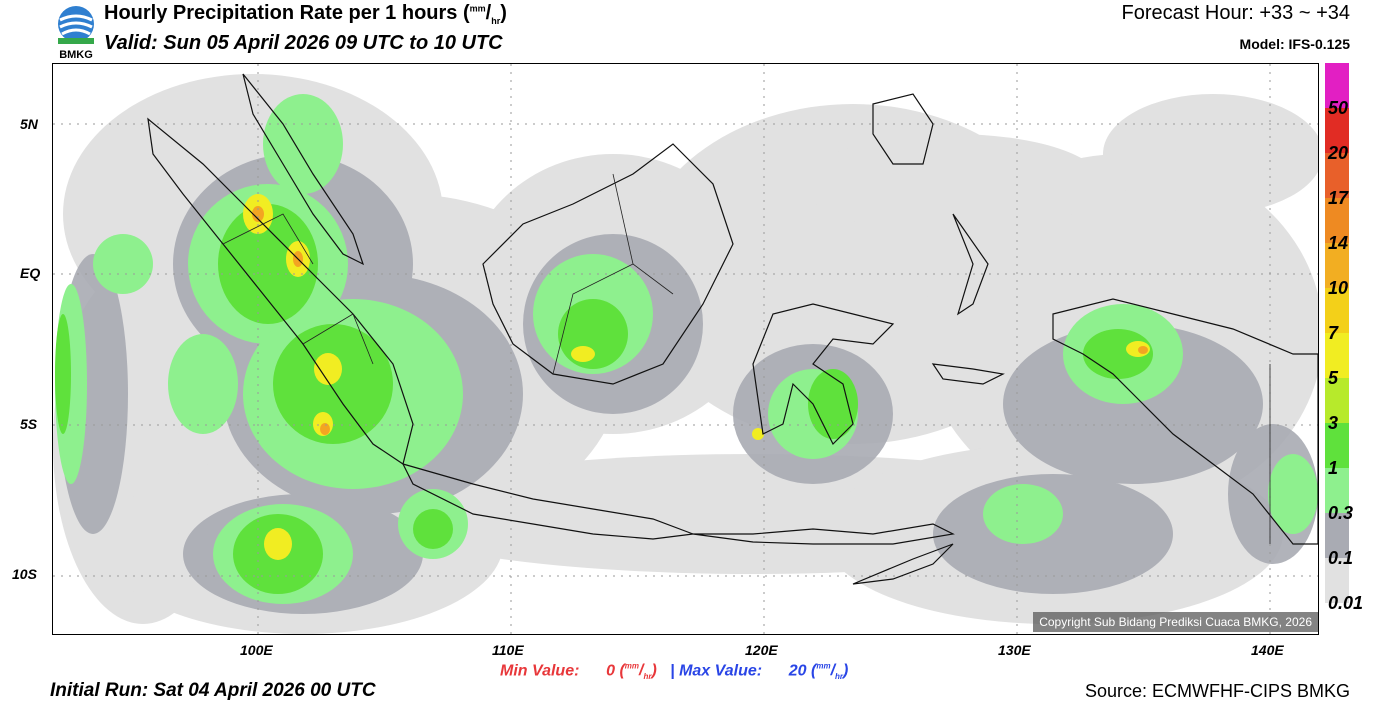 This screenshot has width=1400, height=709. What do you see at coordinates (1338, 243) in the screenshot?
I see `legend-label: 14` at bounding box center [1338, 243].